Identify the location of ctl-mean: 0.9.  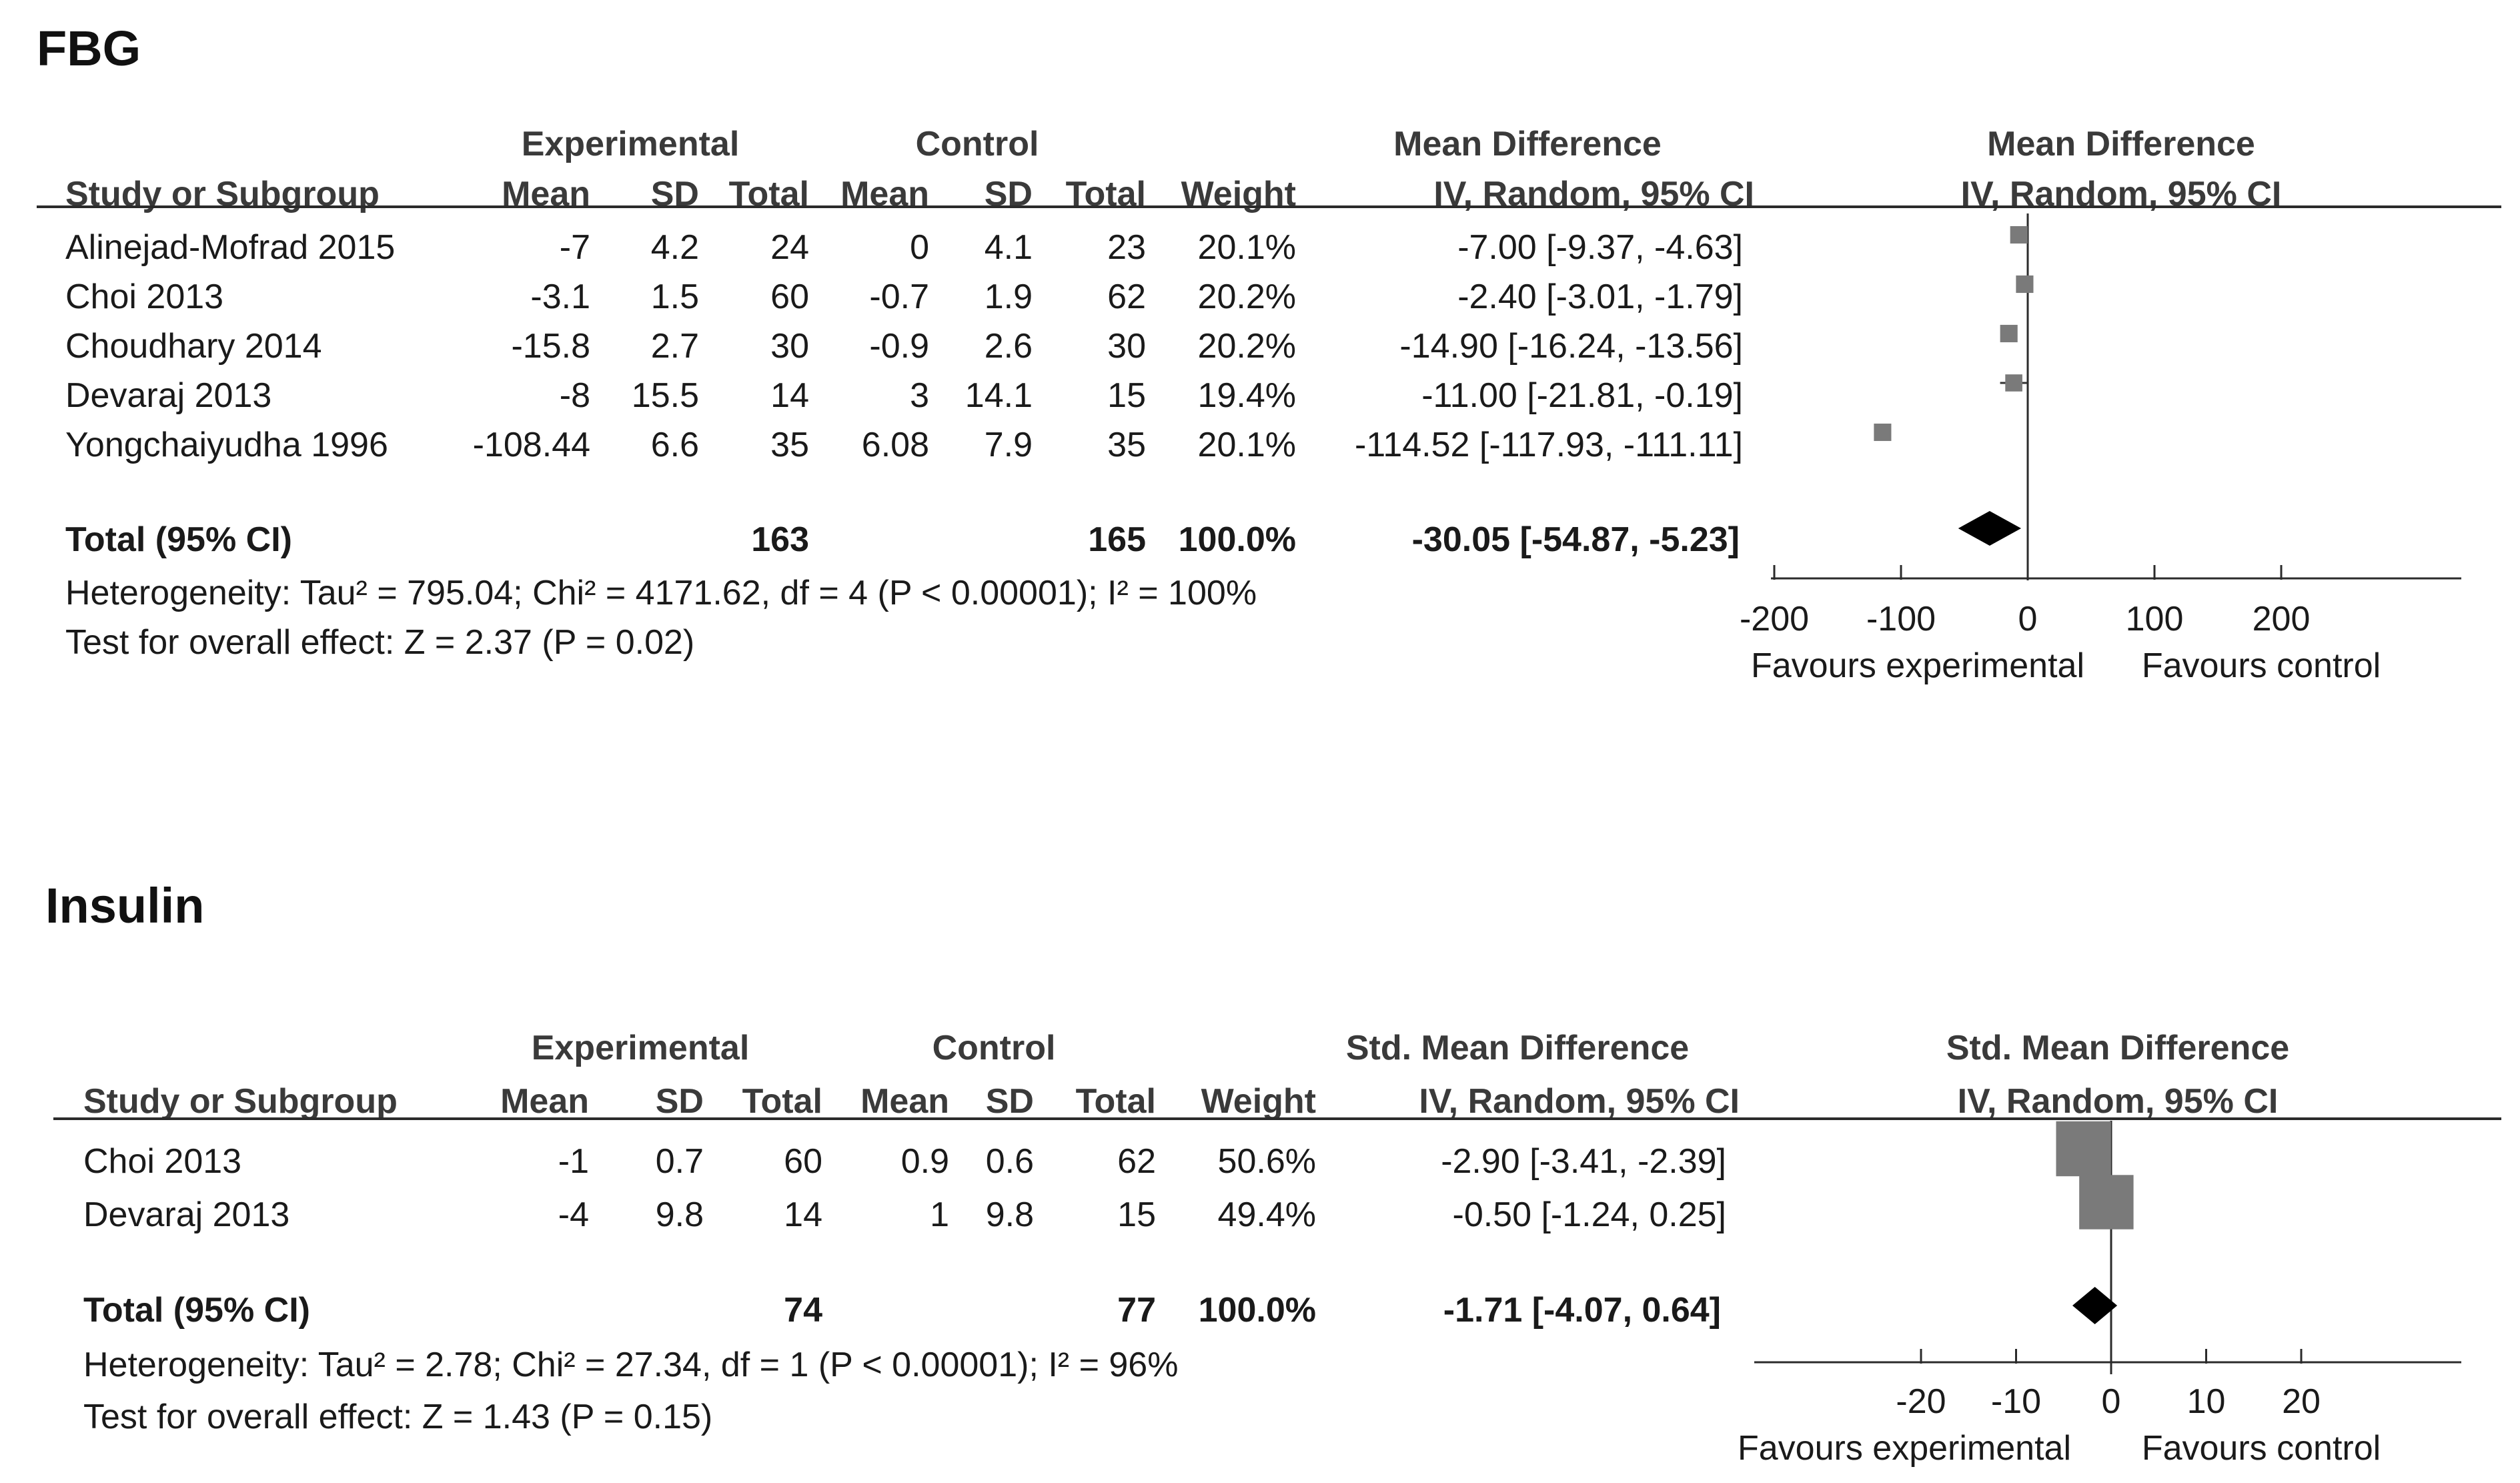
(924, 1161).